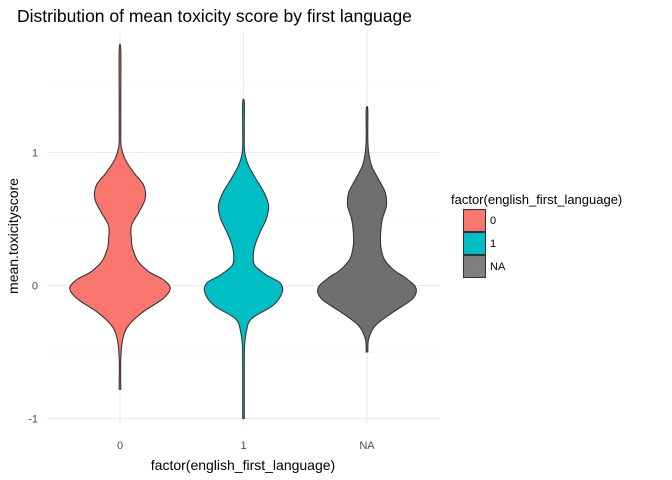 This screenshot has height=480, width=672. What do you see at coordinates (243, 465) in the screenshot?
I see `x-axis-title: factor(english_first_language)` at bounding box center [243, 465].